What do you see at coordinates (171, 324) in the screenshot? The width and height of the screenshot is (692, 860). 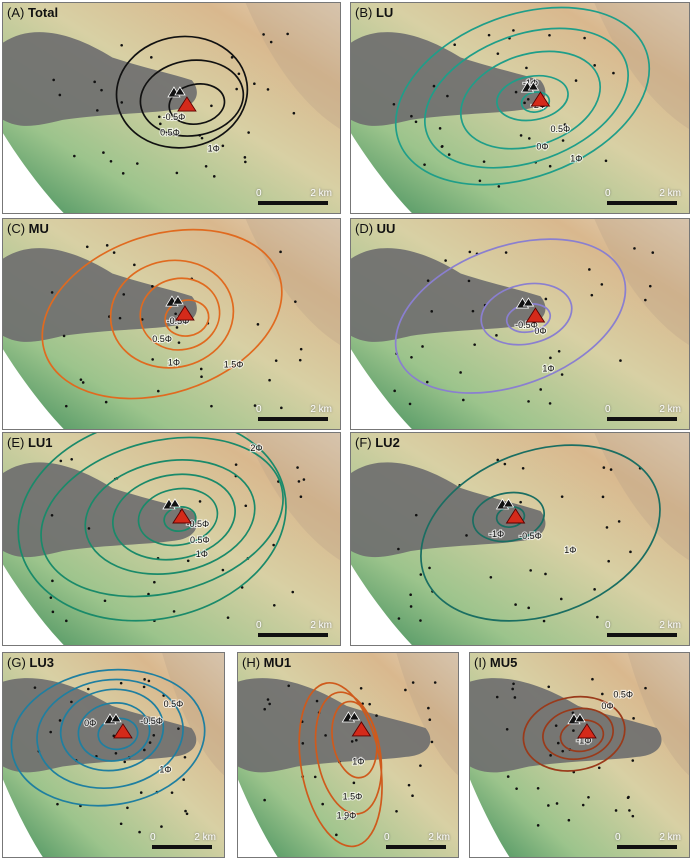 I see `panel-C: -0.5Φ 0.5Φ 1Φ 1.5Φ (C) MU 0 2 km` at bounding box center [171, 324].